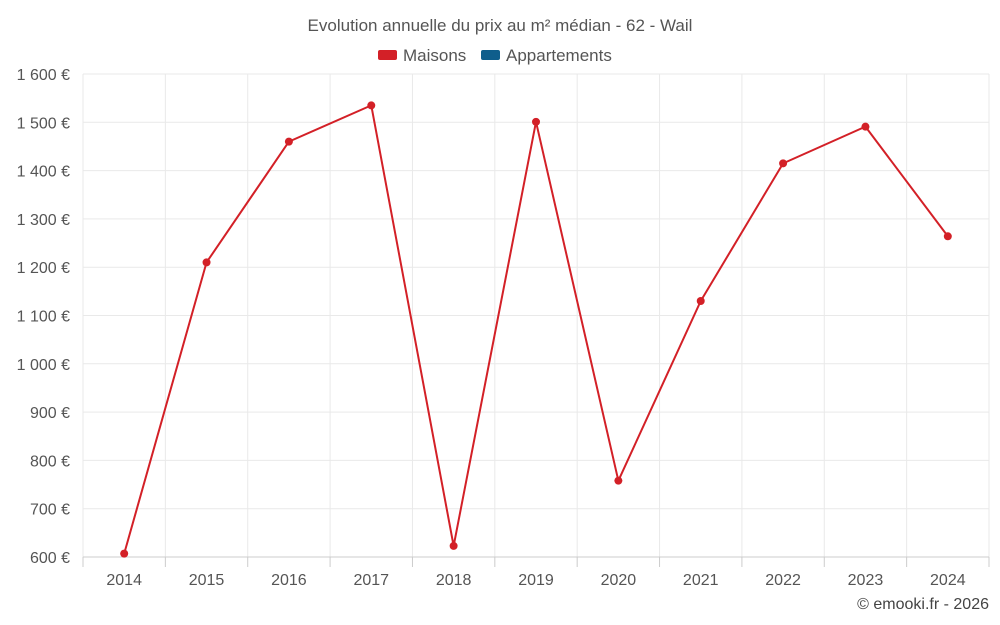  Describe the element at coordinates (434, 55) in the screenshot. I see `legend-label-maisons: Maisons` at that location.